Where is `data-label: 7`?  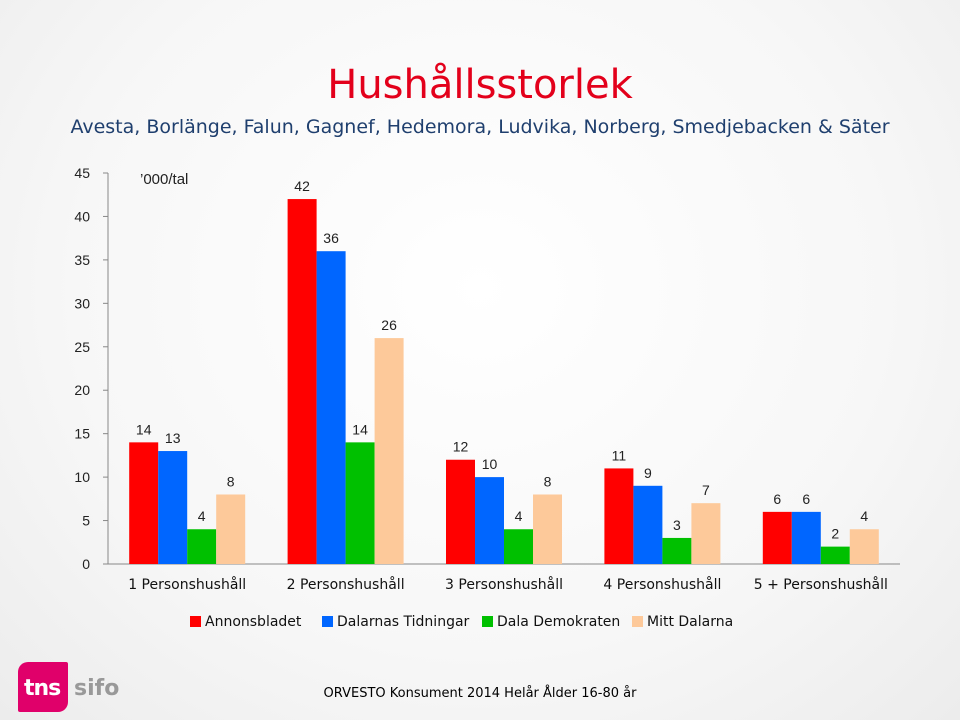 data-label: 7 is located at coordinates (706, 490).